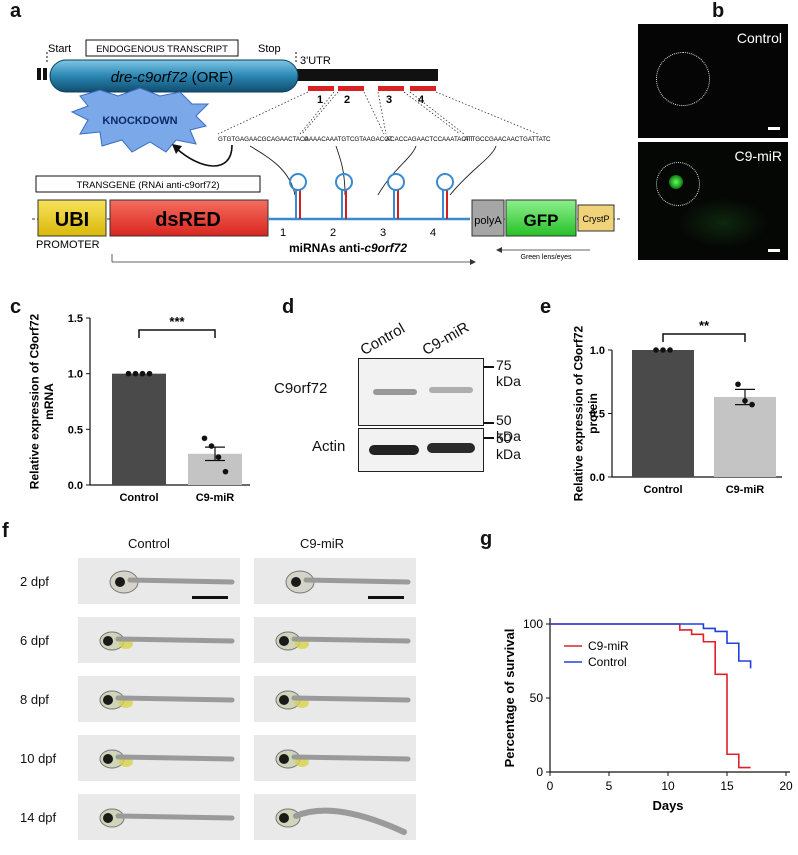 Image resolution: width=798 pixels, height=855 pixels. What do you see at coordinates (395, 392) in the screenshot?
I see `band-control` at bounding box center [395, 392].